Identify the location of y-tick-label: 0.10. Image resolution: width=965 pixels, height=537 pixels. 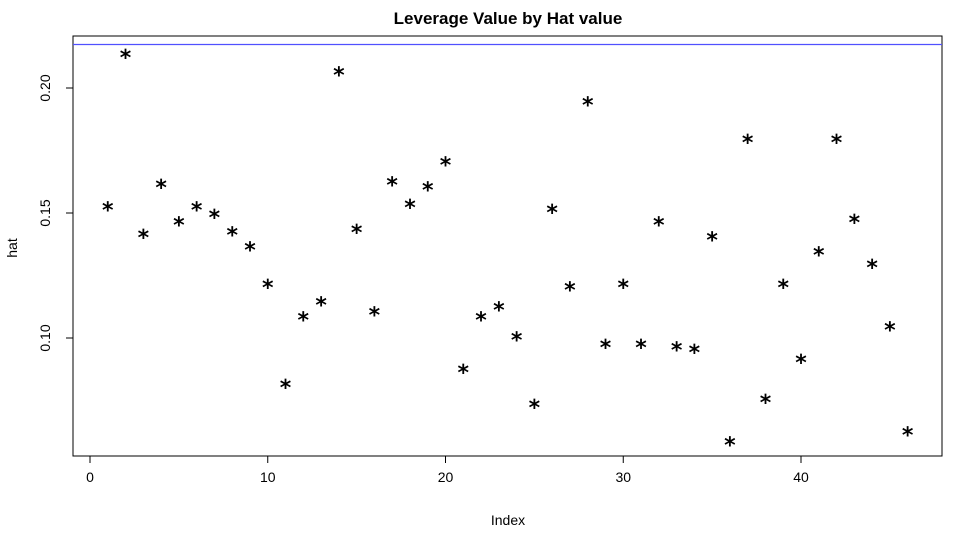
(45, 337).